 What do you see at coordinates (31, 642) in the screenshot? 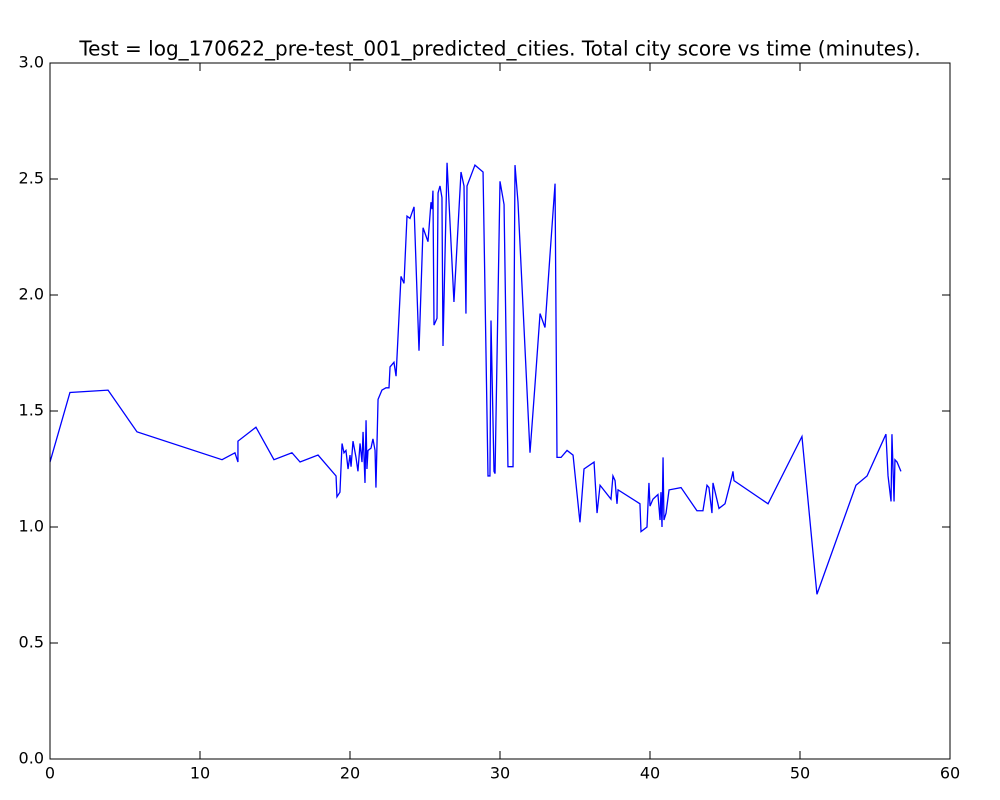
I see `y-tick-label: 0.5` at bounding box center [31, 642].